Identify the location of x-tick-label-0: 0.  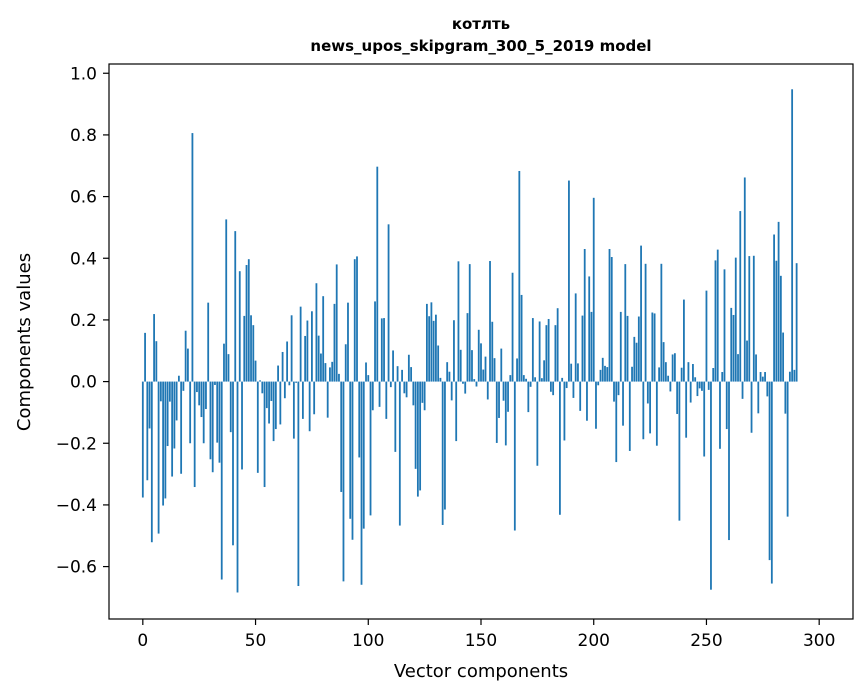
(142, 641).